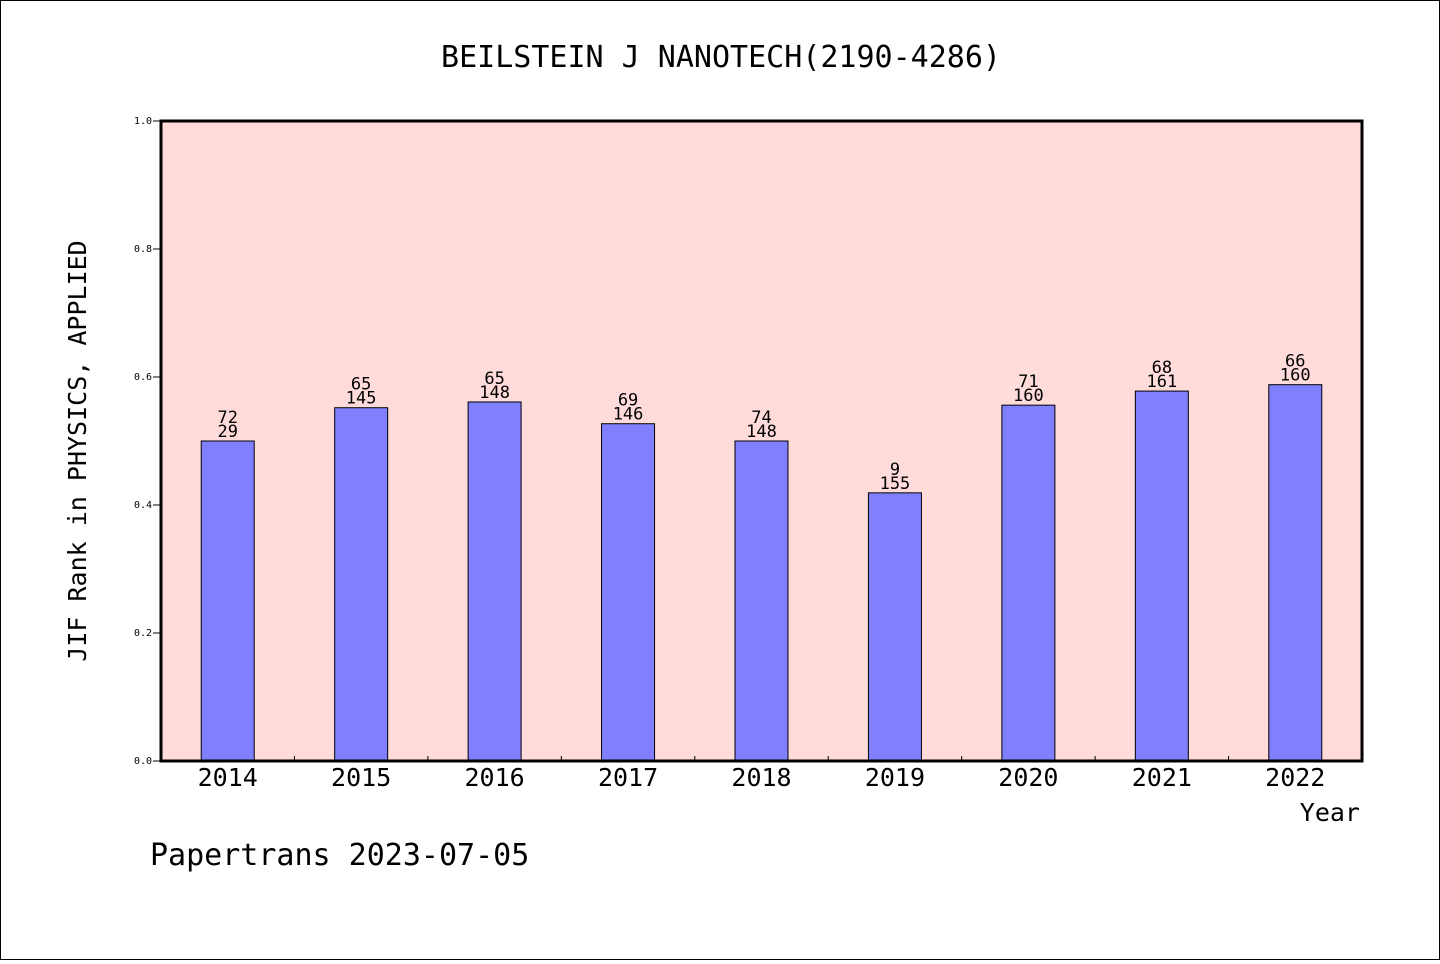 The height and width of the screenshot is (964, 1440). Describe the element at coordinates (628, 401) in the screenshot. I see `bar-label-rank: 69` at that location.